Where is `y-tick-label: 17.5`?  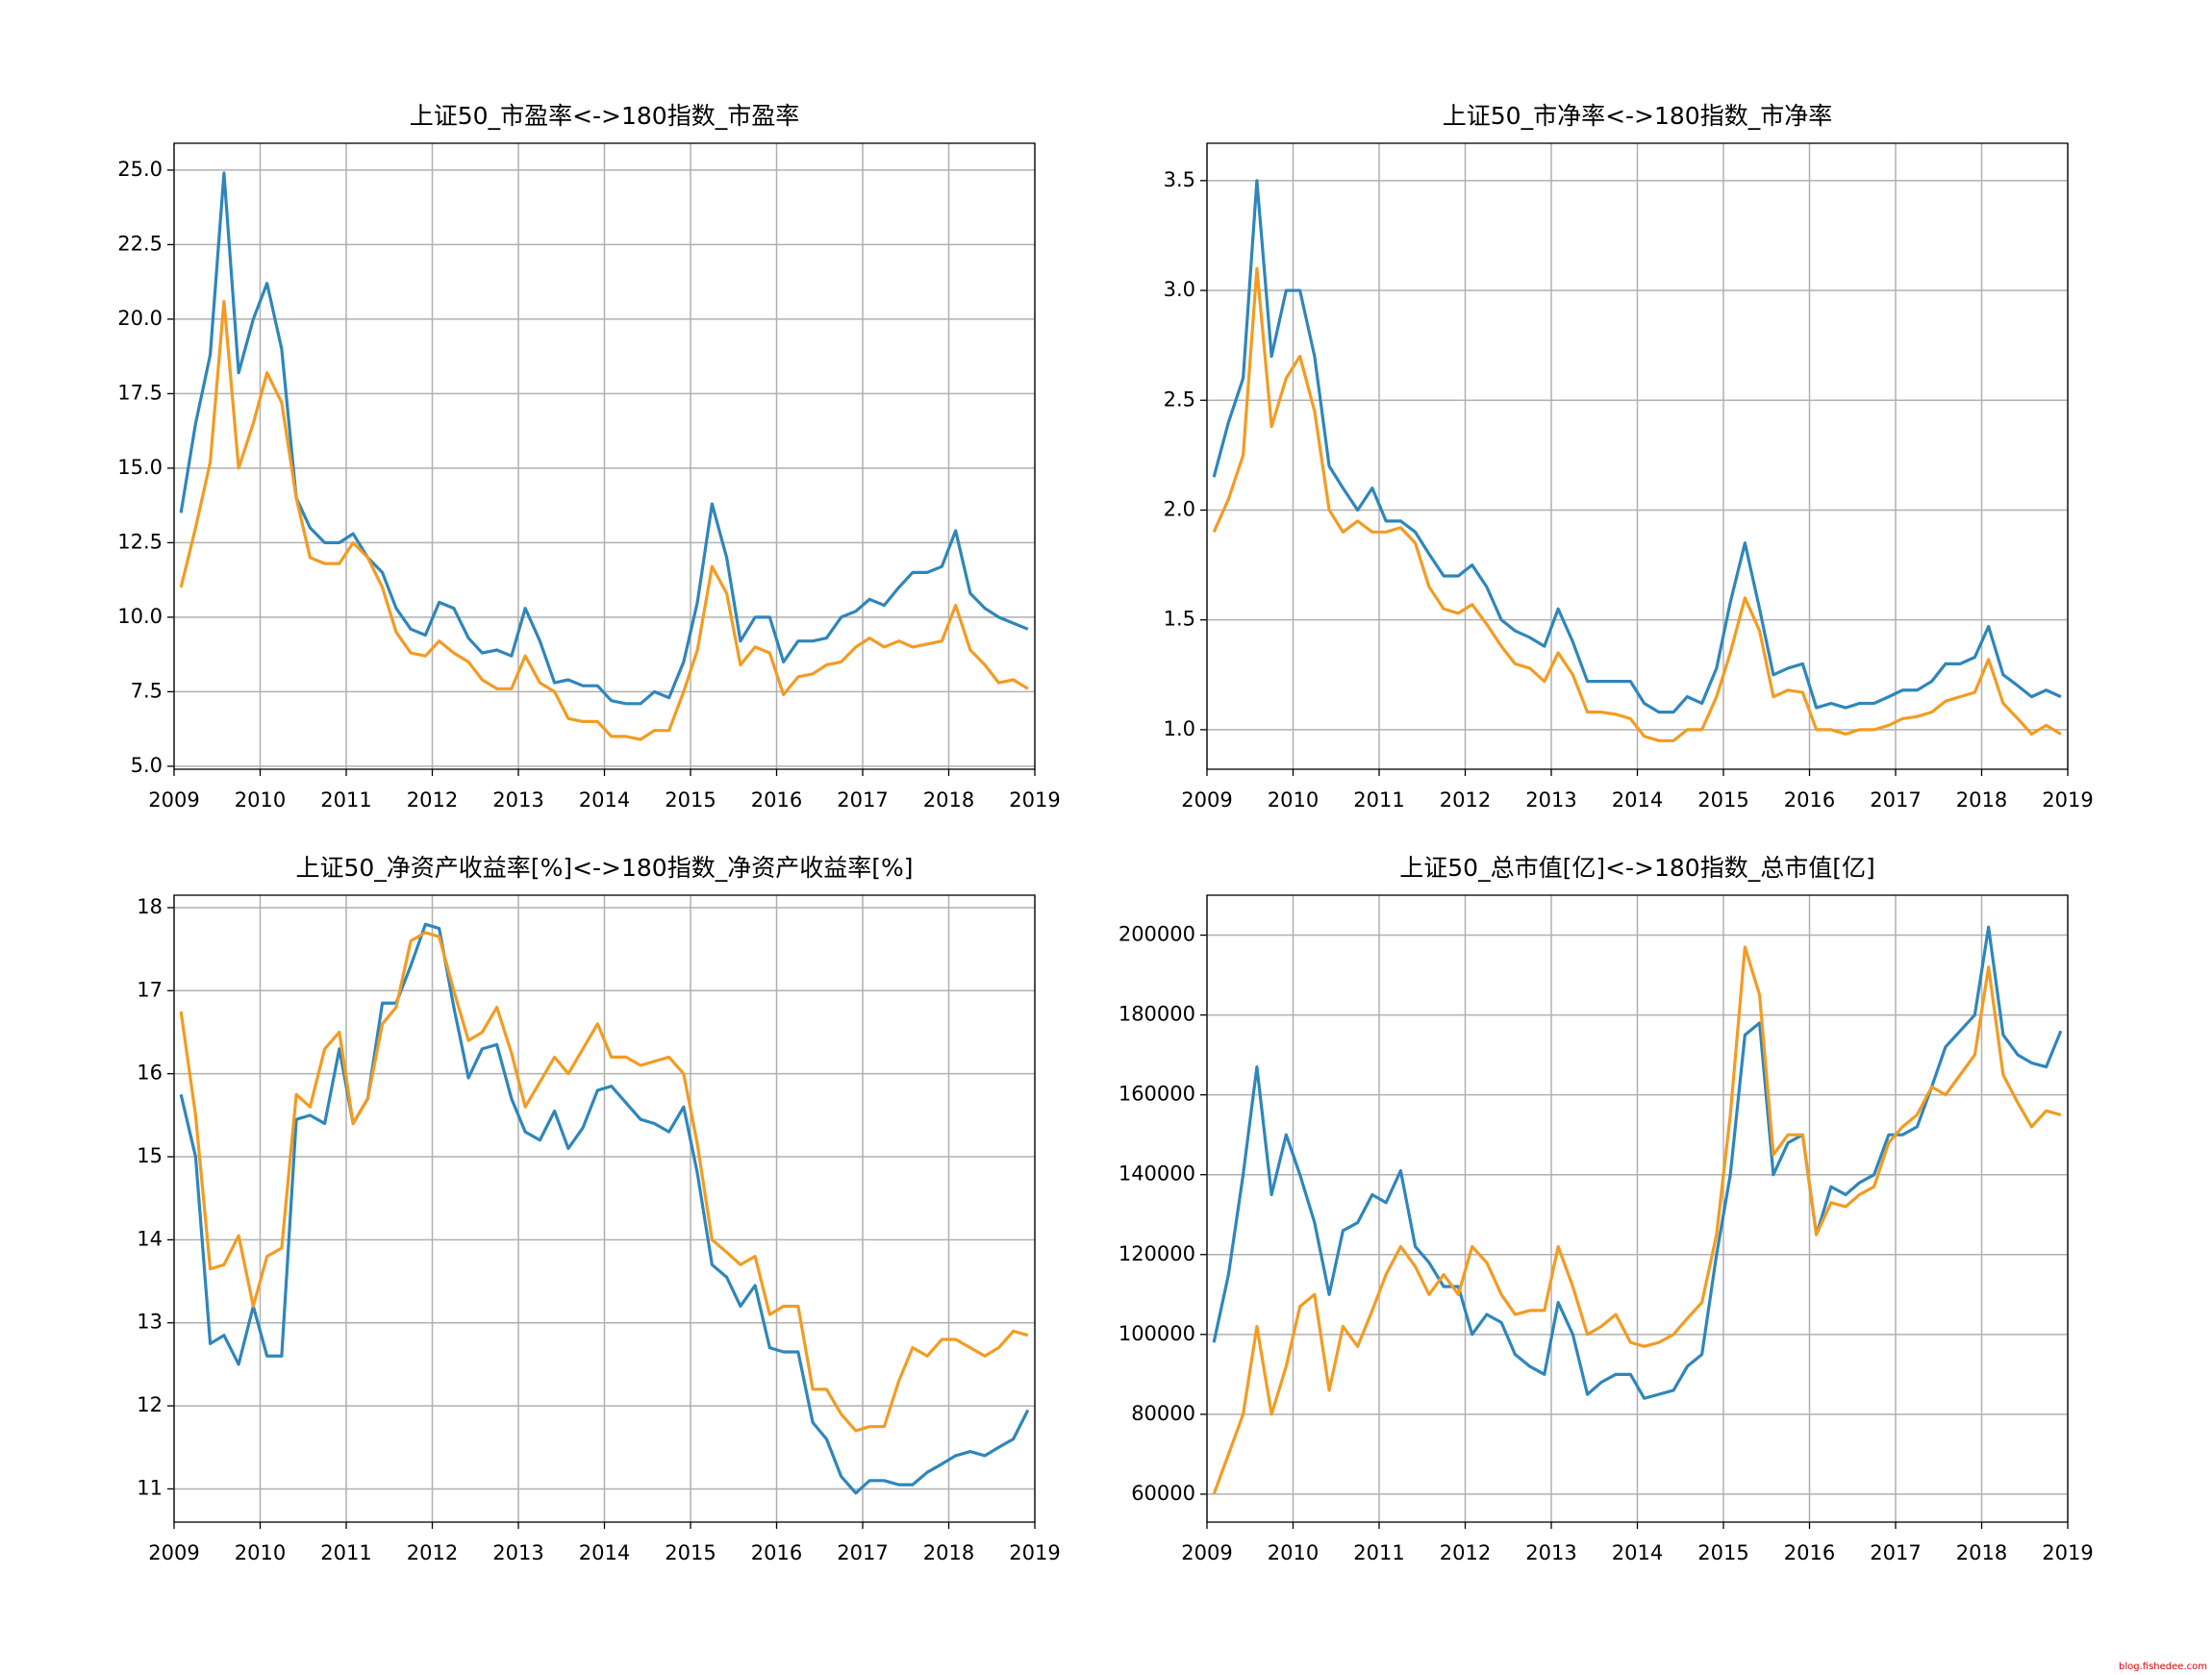
y-tick-label: 17.5 is located at coordinates (140, 392).